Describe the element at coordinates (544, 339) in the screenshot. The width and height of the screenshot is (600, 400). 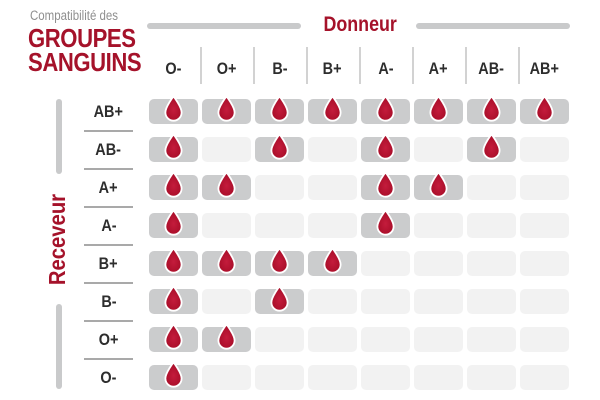
I see `cell-receiver-O+-donor-AB+-incompatible` at that location.